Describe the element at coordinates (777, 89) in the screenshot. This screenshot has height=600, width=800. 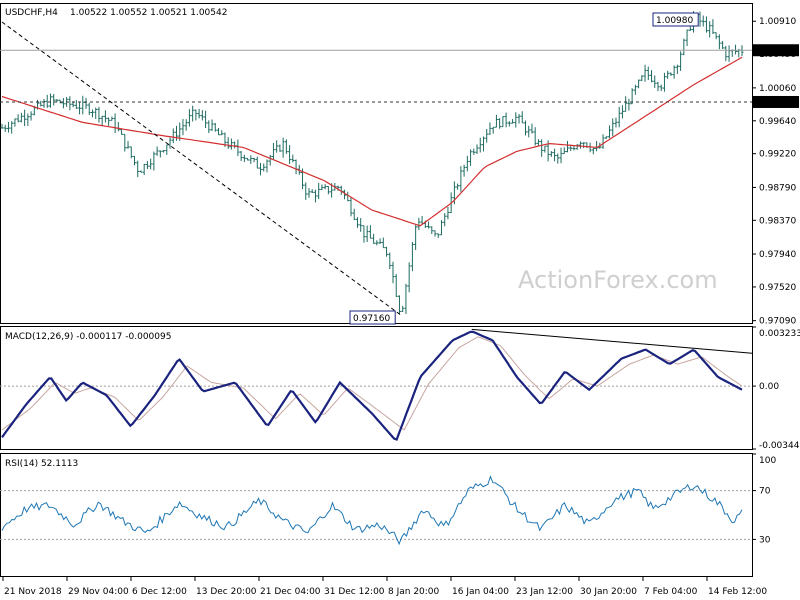
I see `price-y-tick-label: 1.00060` at that location.